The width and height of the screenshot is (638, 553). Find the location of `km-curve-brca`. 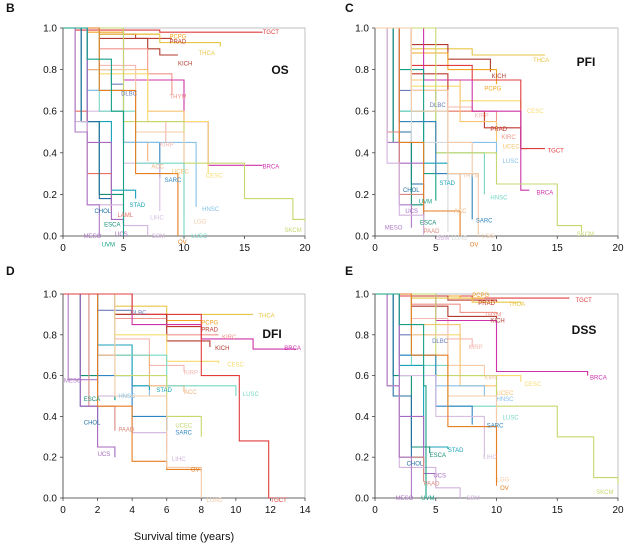

km-curve-brca is located at coordinates (452, 109).